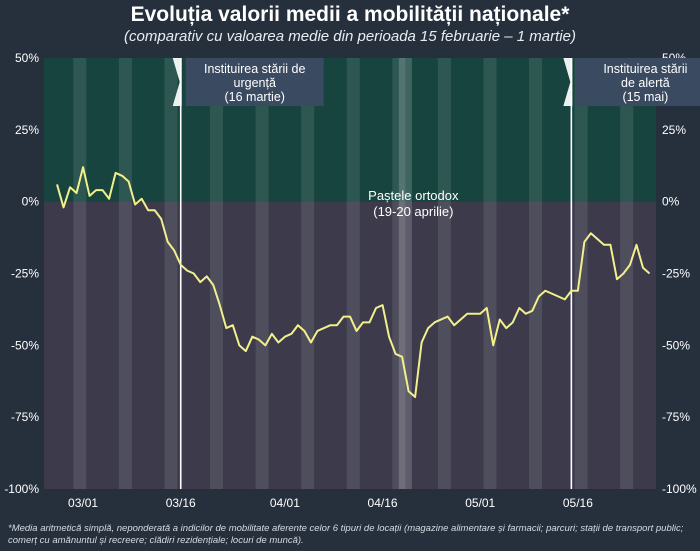 The image size is (700, 551). What do you see at coordinates (255, 97) in the screenshot?
I see `event-callout-text: (16 martie)` at bounding box center [255, 97].